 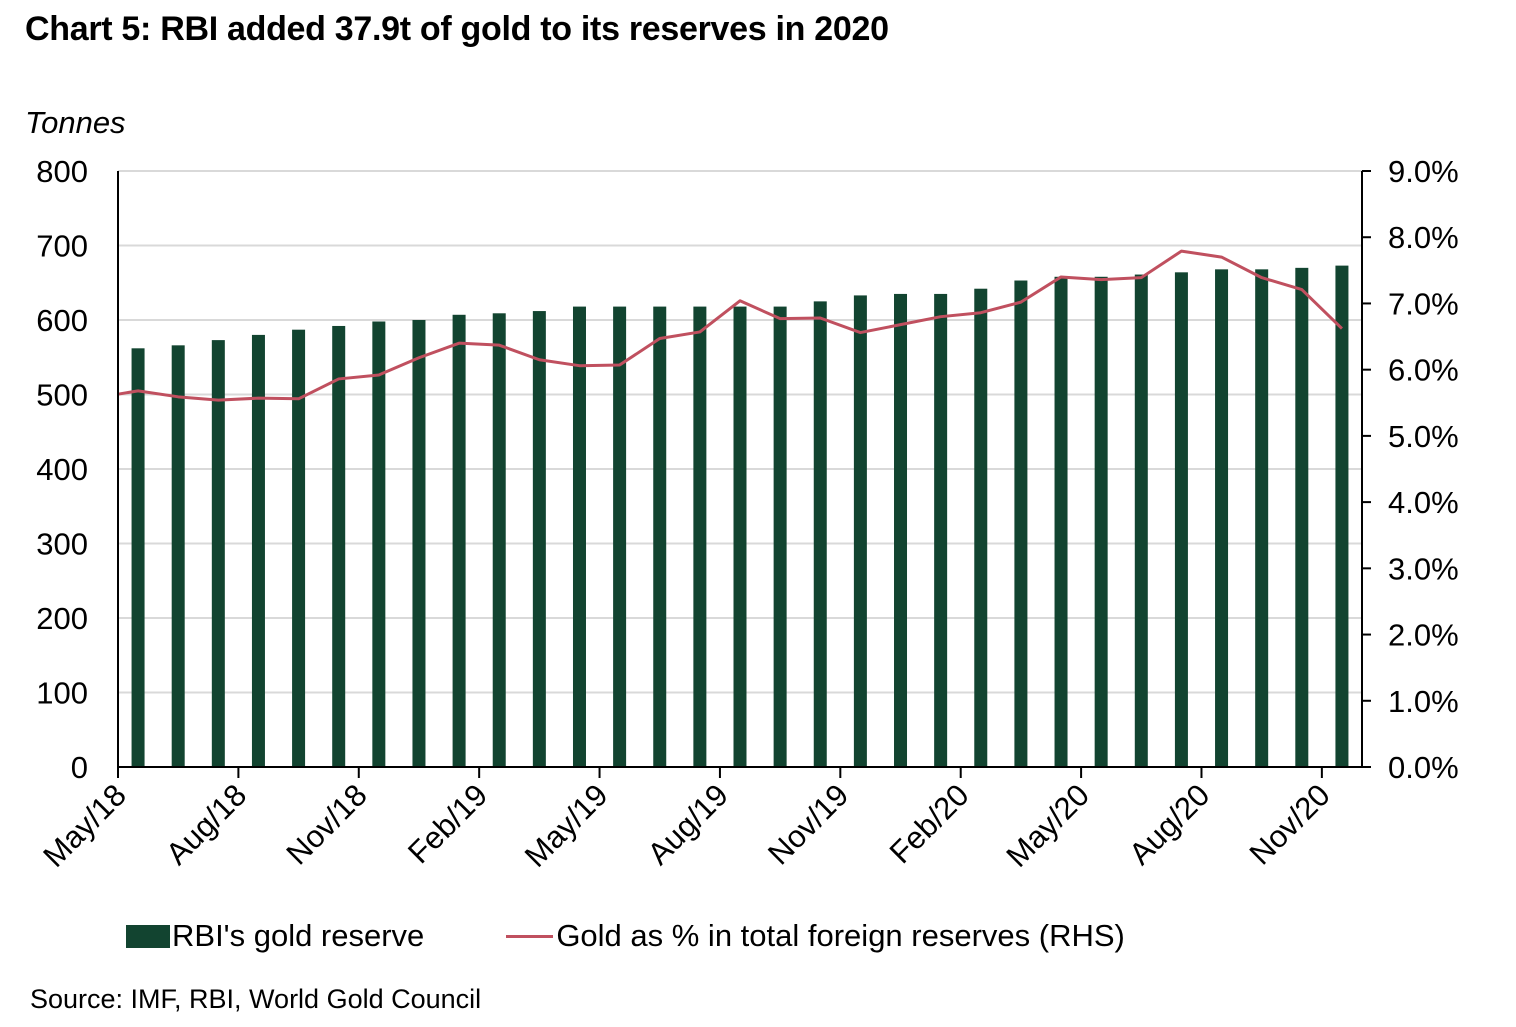 I want to click on y-tick-label: 100, so click(x=62, y=693).